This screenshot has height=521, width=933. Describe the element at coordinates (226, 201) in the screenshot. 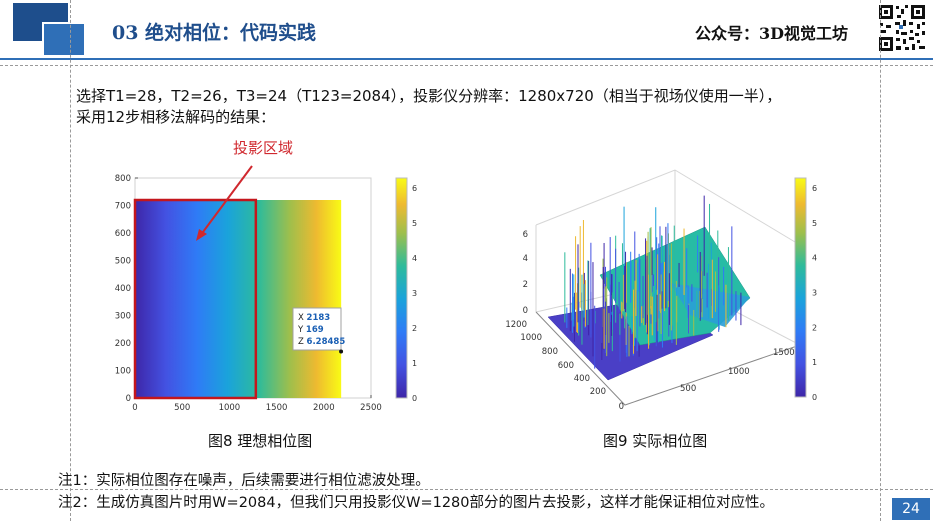

I see `annotation-arrow` at that location.